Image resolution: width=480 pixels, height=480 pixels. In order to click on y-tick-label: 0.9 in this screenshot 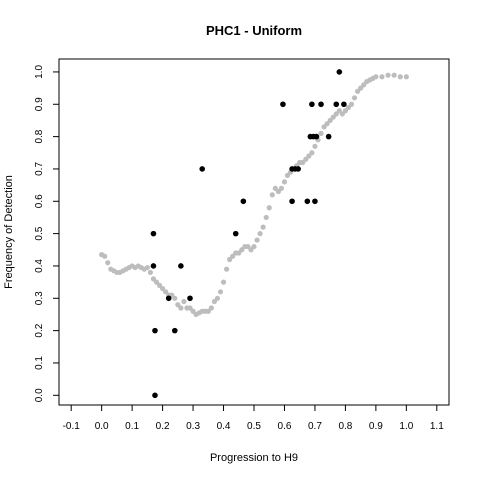, I will do `click(39, 104)`.